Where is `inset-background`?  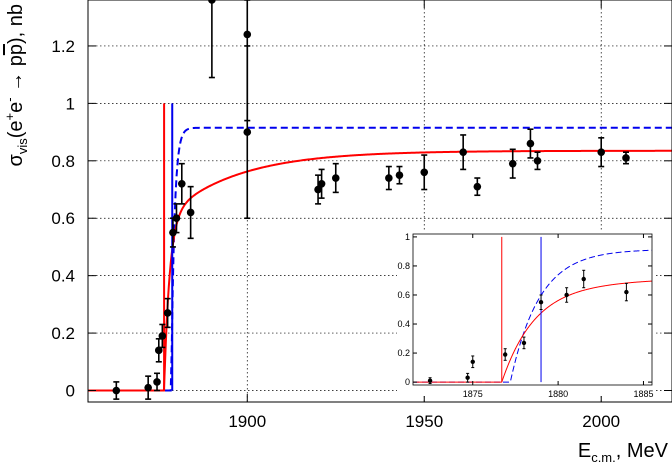 inset-background is located at coordinates (526, 314).